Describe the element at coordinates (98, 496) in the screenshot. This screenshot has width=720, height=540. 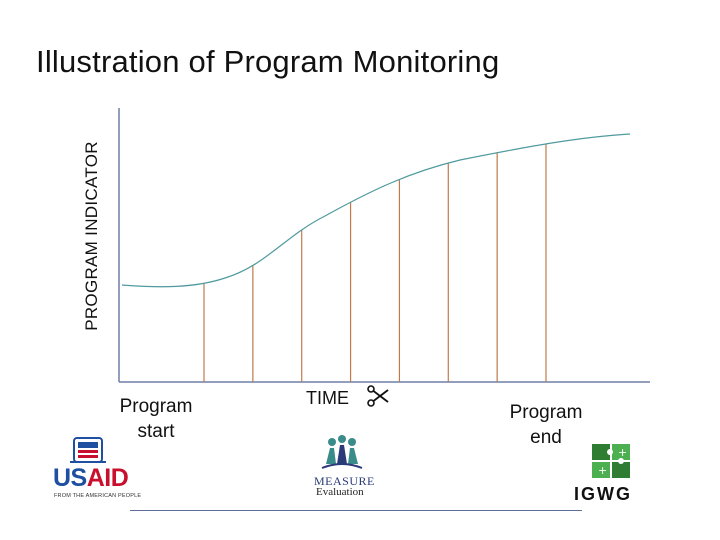
I see `usaid-tagline: FROM THE AMERICAN PEOPLE` at that location.